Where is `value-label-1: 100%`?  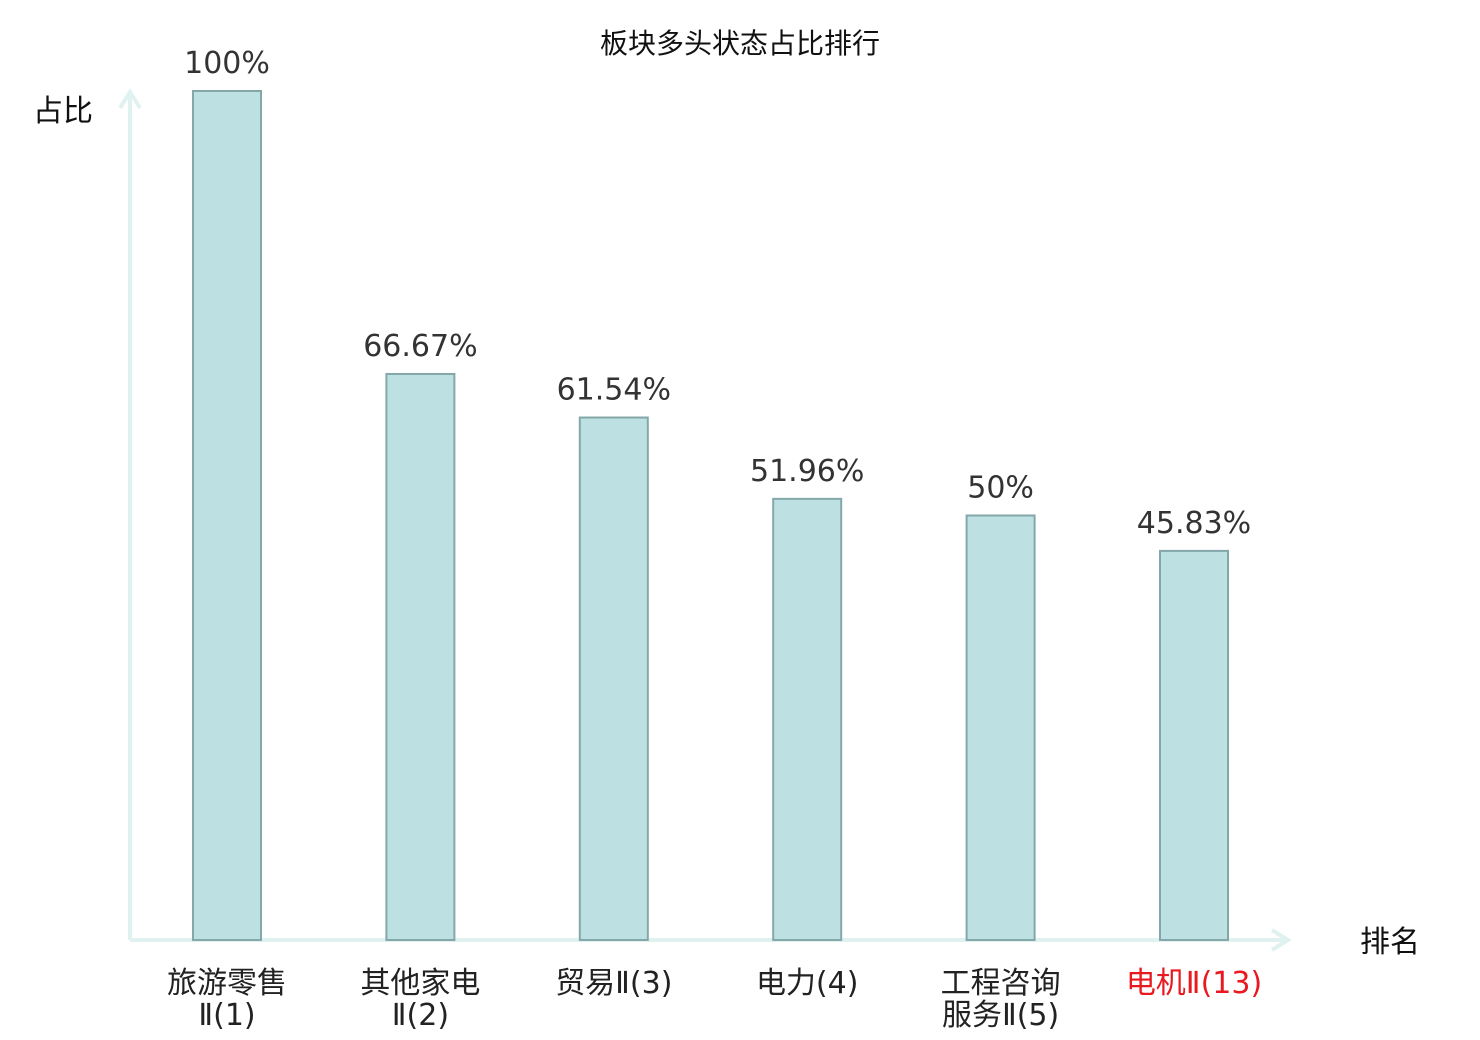
value-label-1: 100% is located at coordinates (227, 63).